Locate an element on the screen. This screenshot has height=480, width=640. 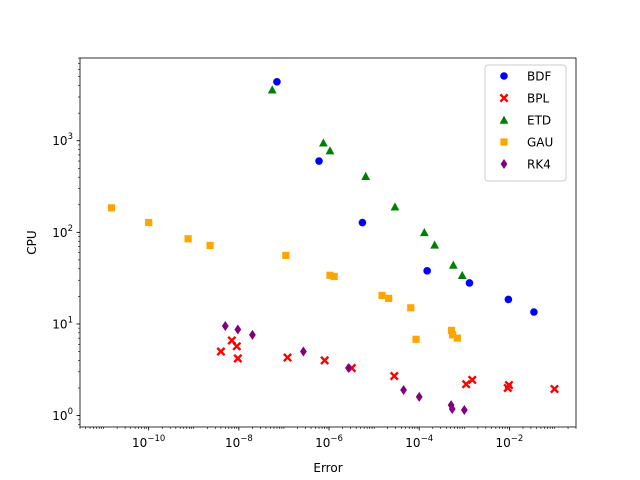
x-tick-label: 10⁻⁴ is located at coordinates (419, 442).